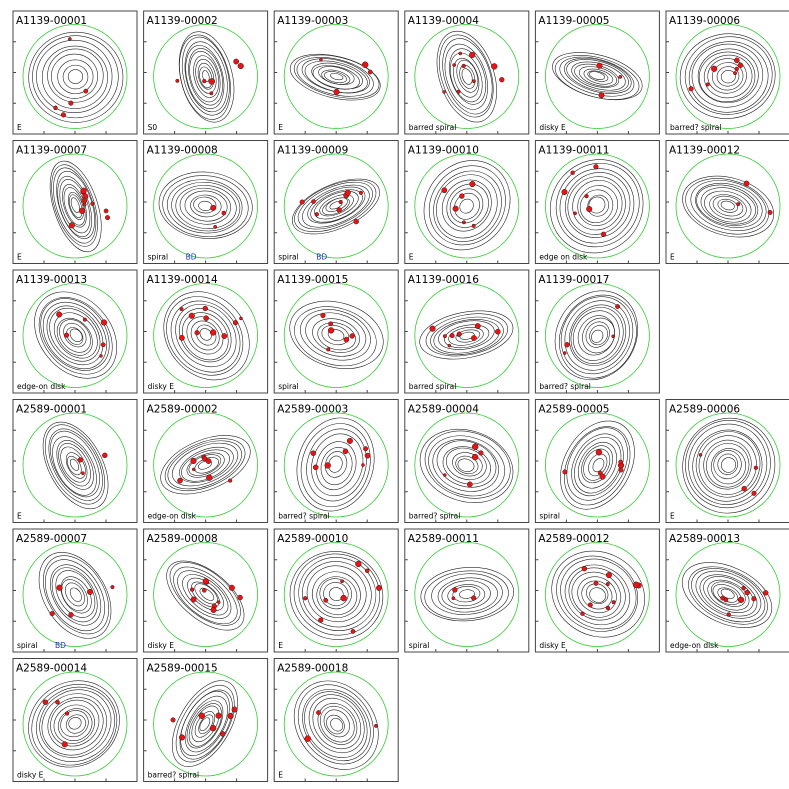  Describe the element at coordinates (182, 539) in the screenshot. I see `panel-id: A2589-00008` at that location.